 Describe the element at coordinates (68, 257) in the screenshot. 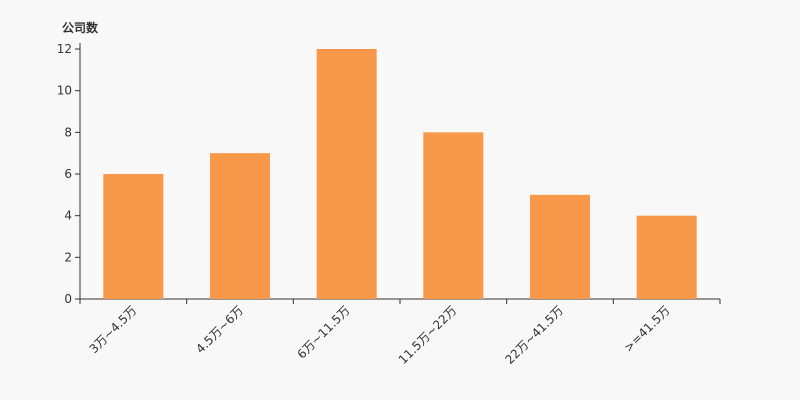

I see `y-tick-label: 2` at that location.